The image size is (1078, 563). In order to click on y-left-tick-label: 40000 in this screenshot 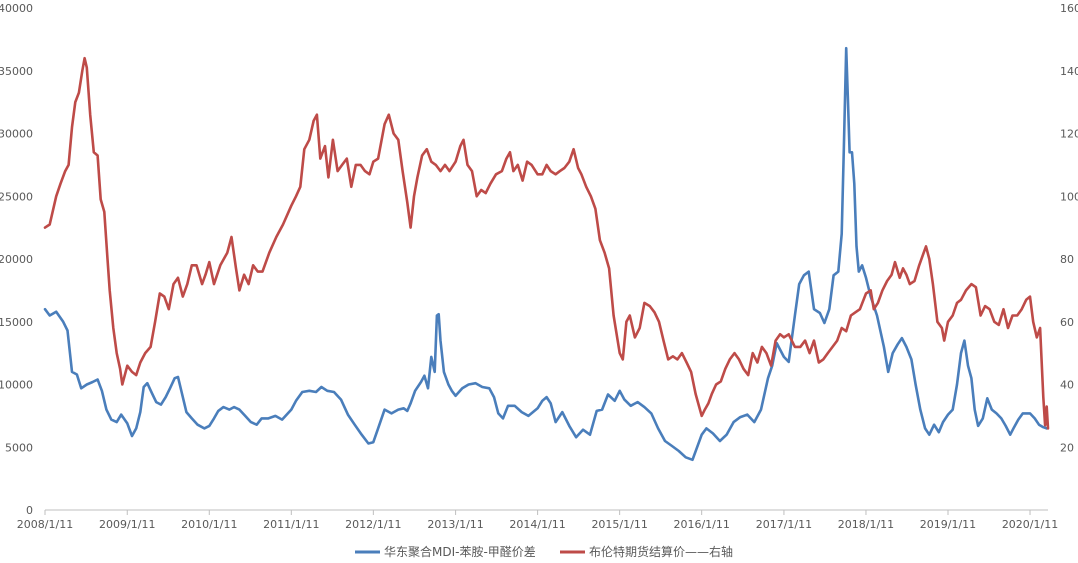, I will do `click(16, 8)`.